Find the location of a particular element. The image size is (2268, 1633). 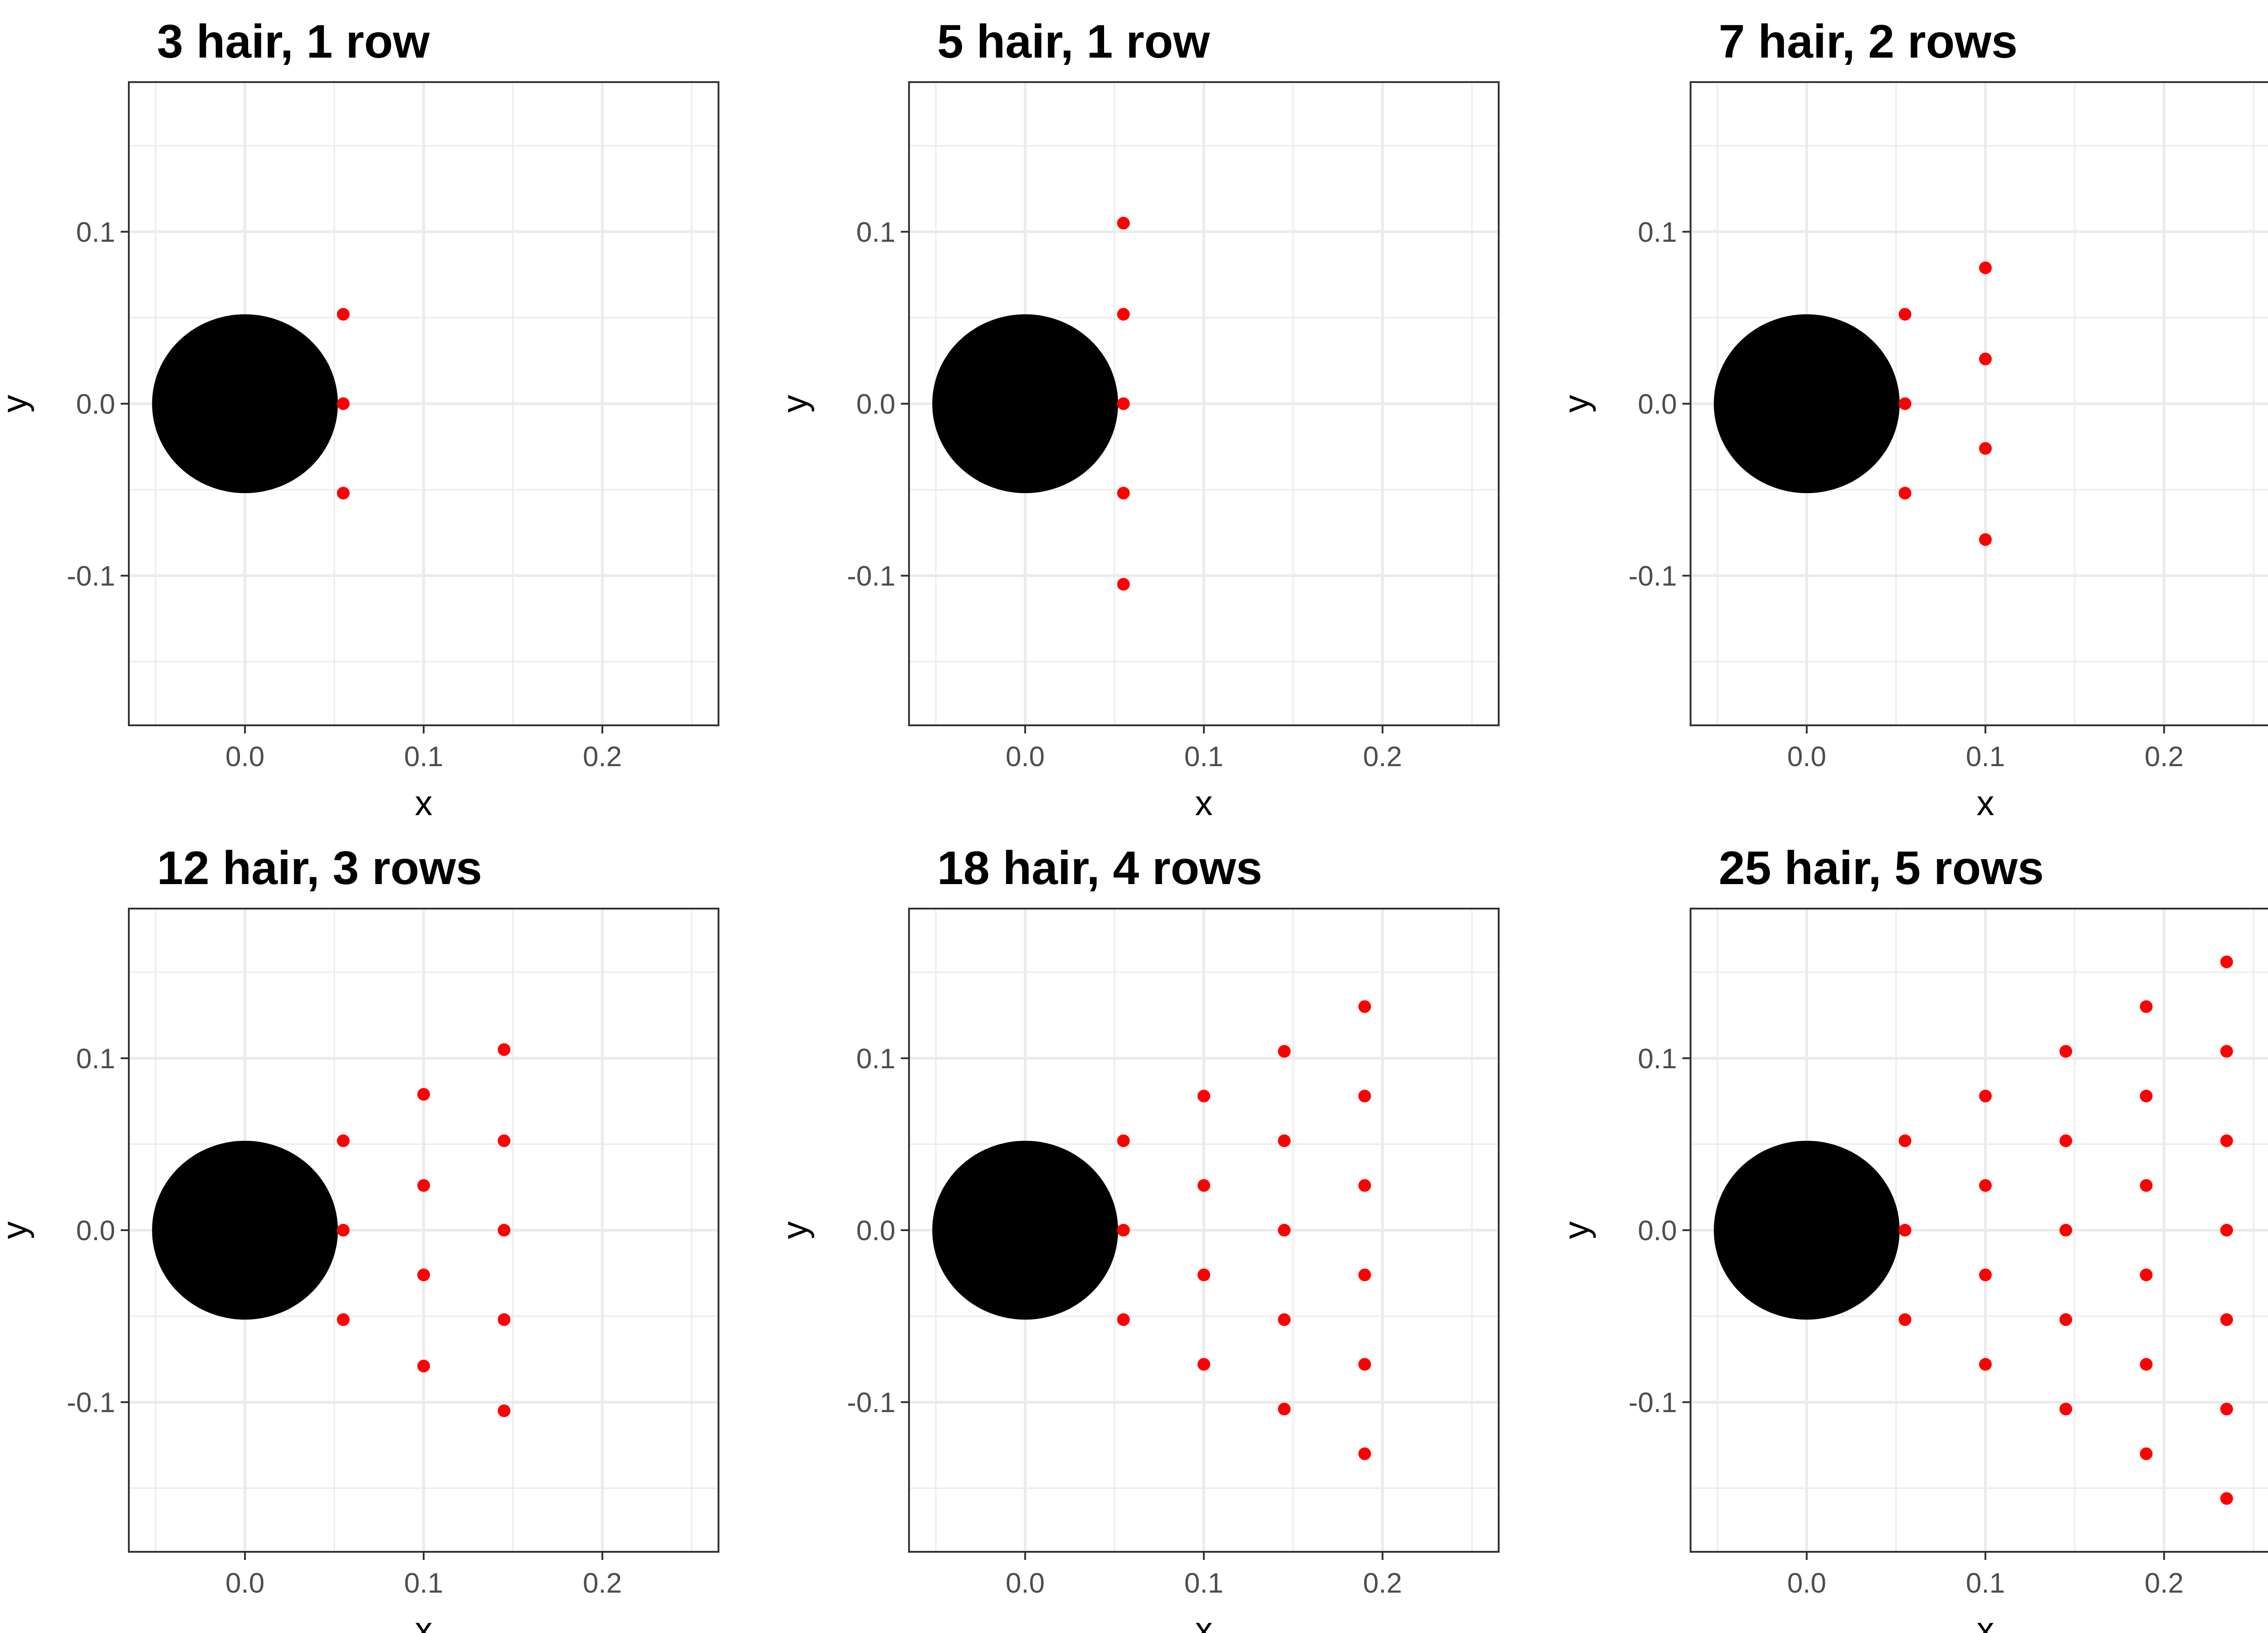

panel-title: 3 hair, 1 row is located at coordinates (293, 41).